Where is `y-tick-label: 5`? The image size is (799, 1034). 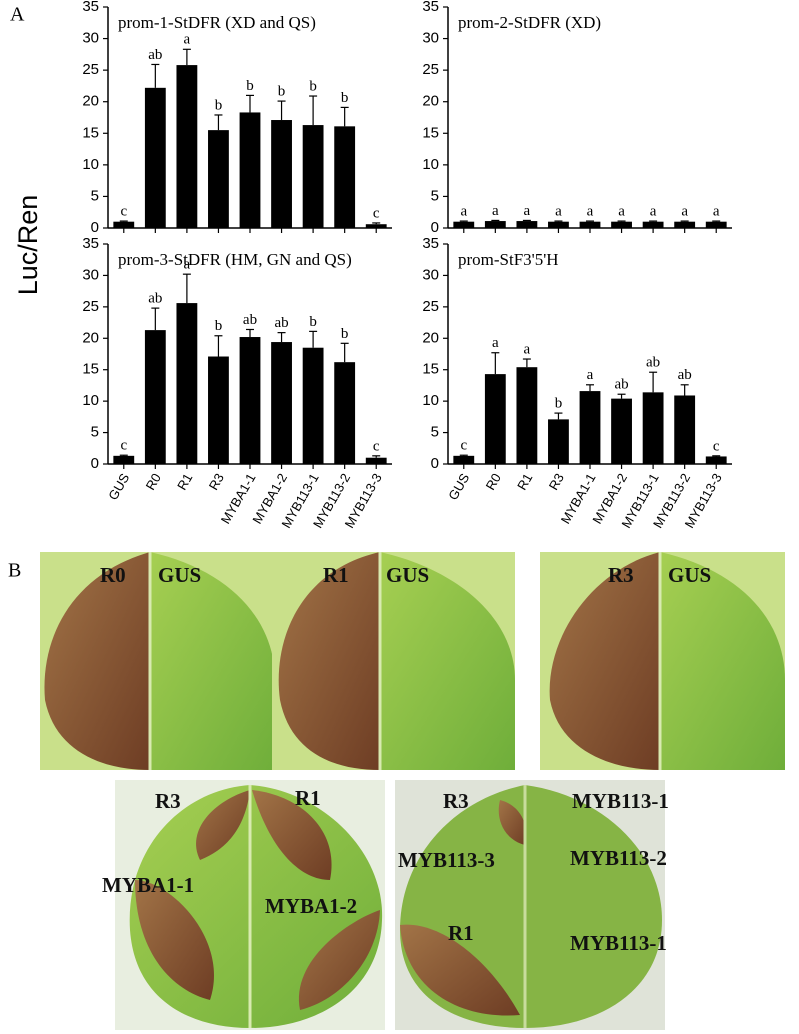 y-tick-label: 5 is located at coordinates (435, 195).